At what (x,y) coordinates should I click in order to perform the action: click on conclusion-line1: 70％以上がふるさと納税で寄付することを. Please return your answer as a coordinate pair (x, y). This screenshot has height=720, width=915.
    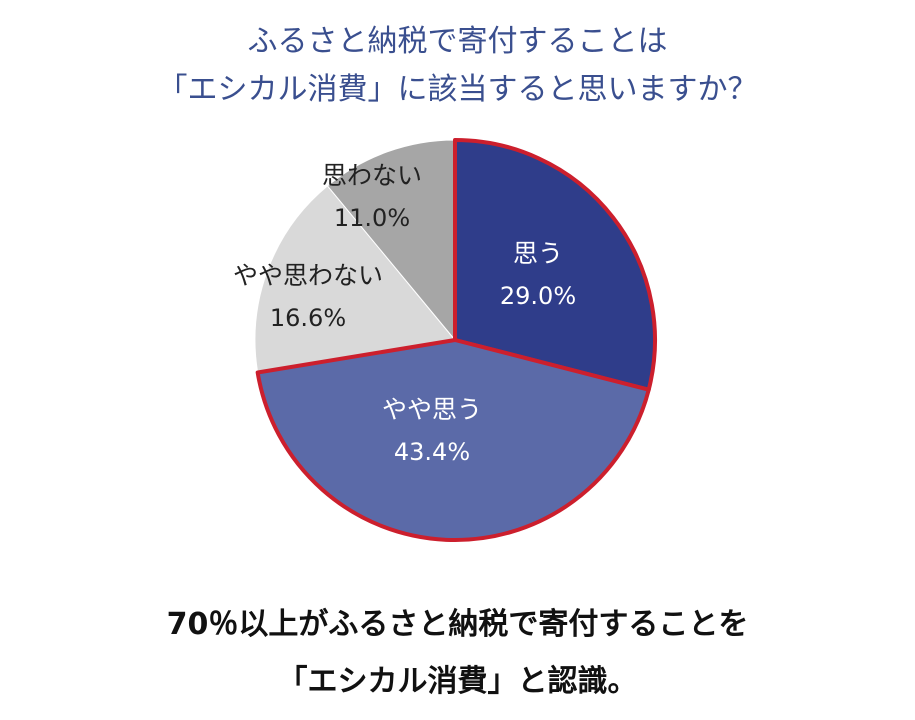
    Looking at the image, I should click on (457, 624).